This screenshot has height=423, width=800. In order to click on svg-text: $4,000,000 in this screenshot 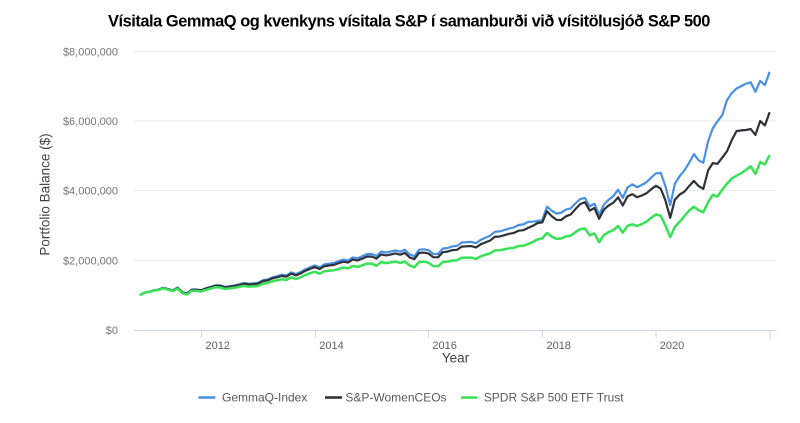, I will do `click(90, 192)`.